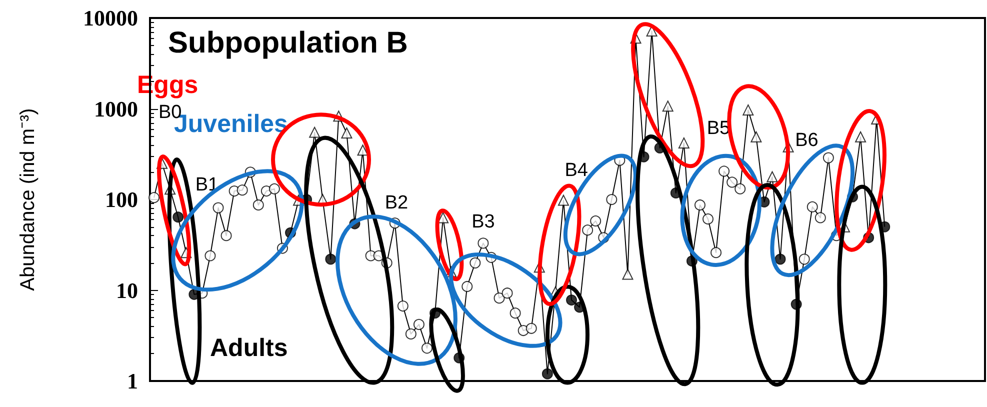 The height and width of the screenshot is (407, 987). What do you see at coordinates (806, 141) in the screenshot?
I see `annotation: B6` at bounding box center [806, 141].